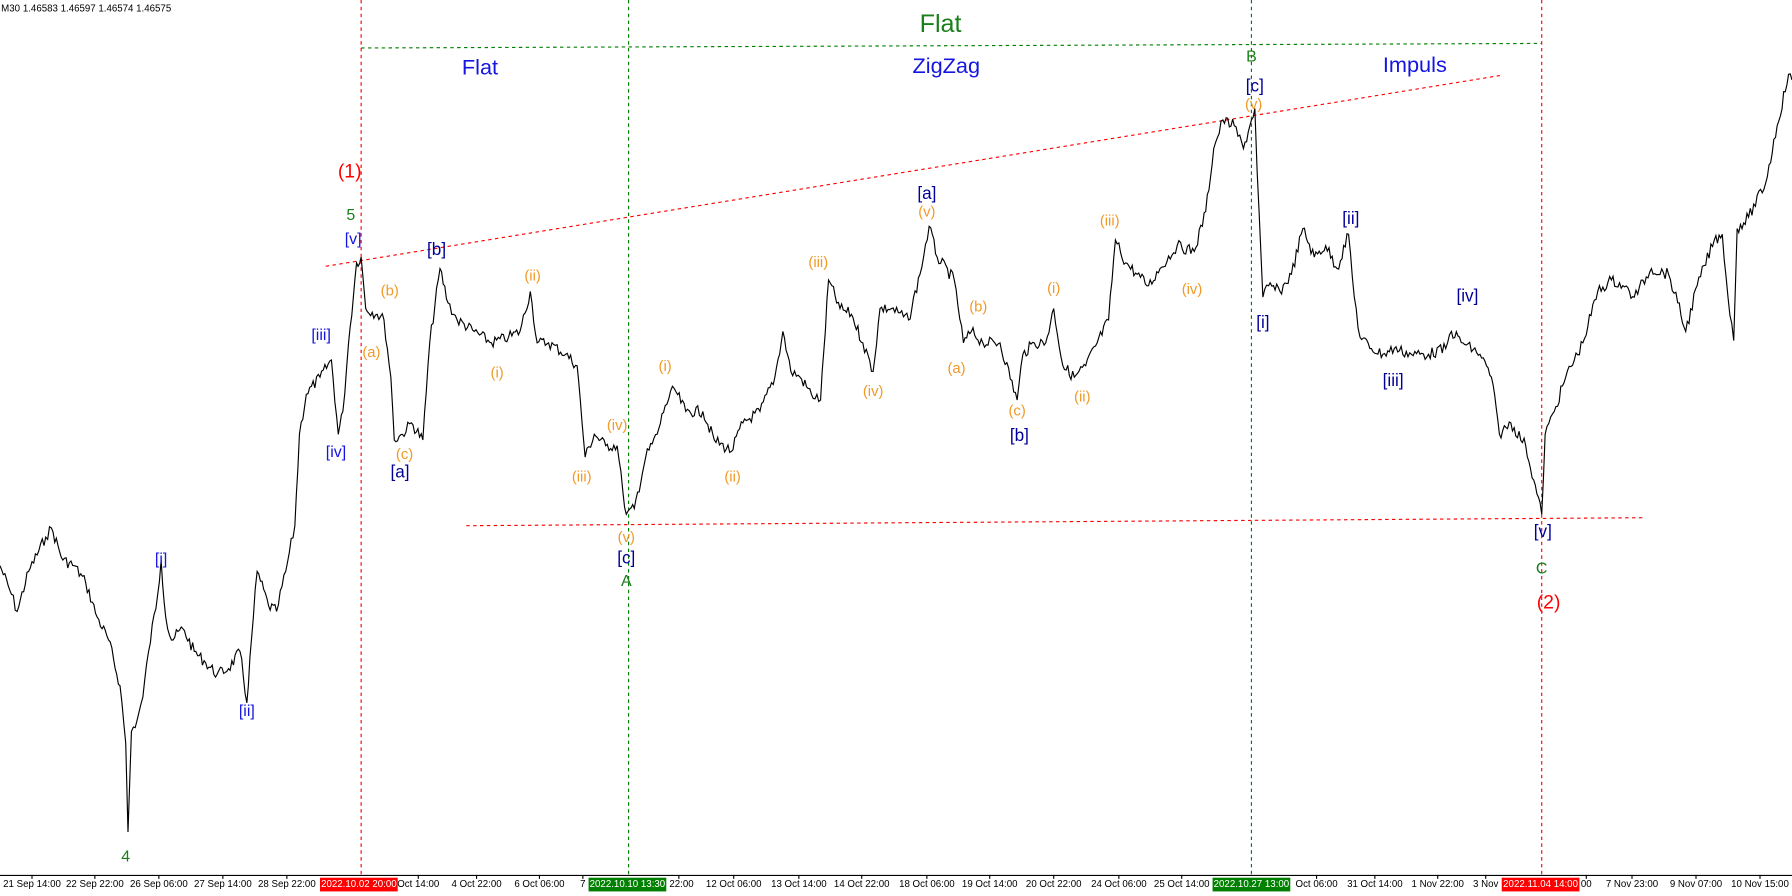 Image resolution: width=1792 pixels, height=896 pixels. I want to click on x-tick-label: 25 Oct 14:00, so click(1182, 884).